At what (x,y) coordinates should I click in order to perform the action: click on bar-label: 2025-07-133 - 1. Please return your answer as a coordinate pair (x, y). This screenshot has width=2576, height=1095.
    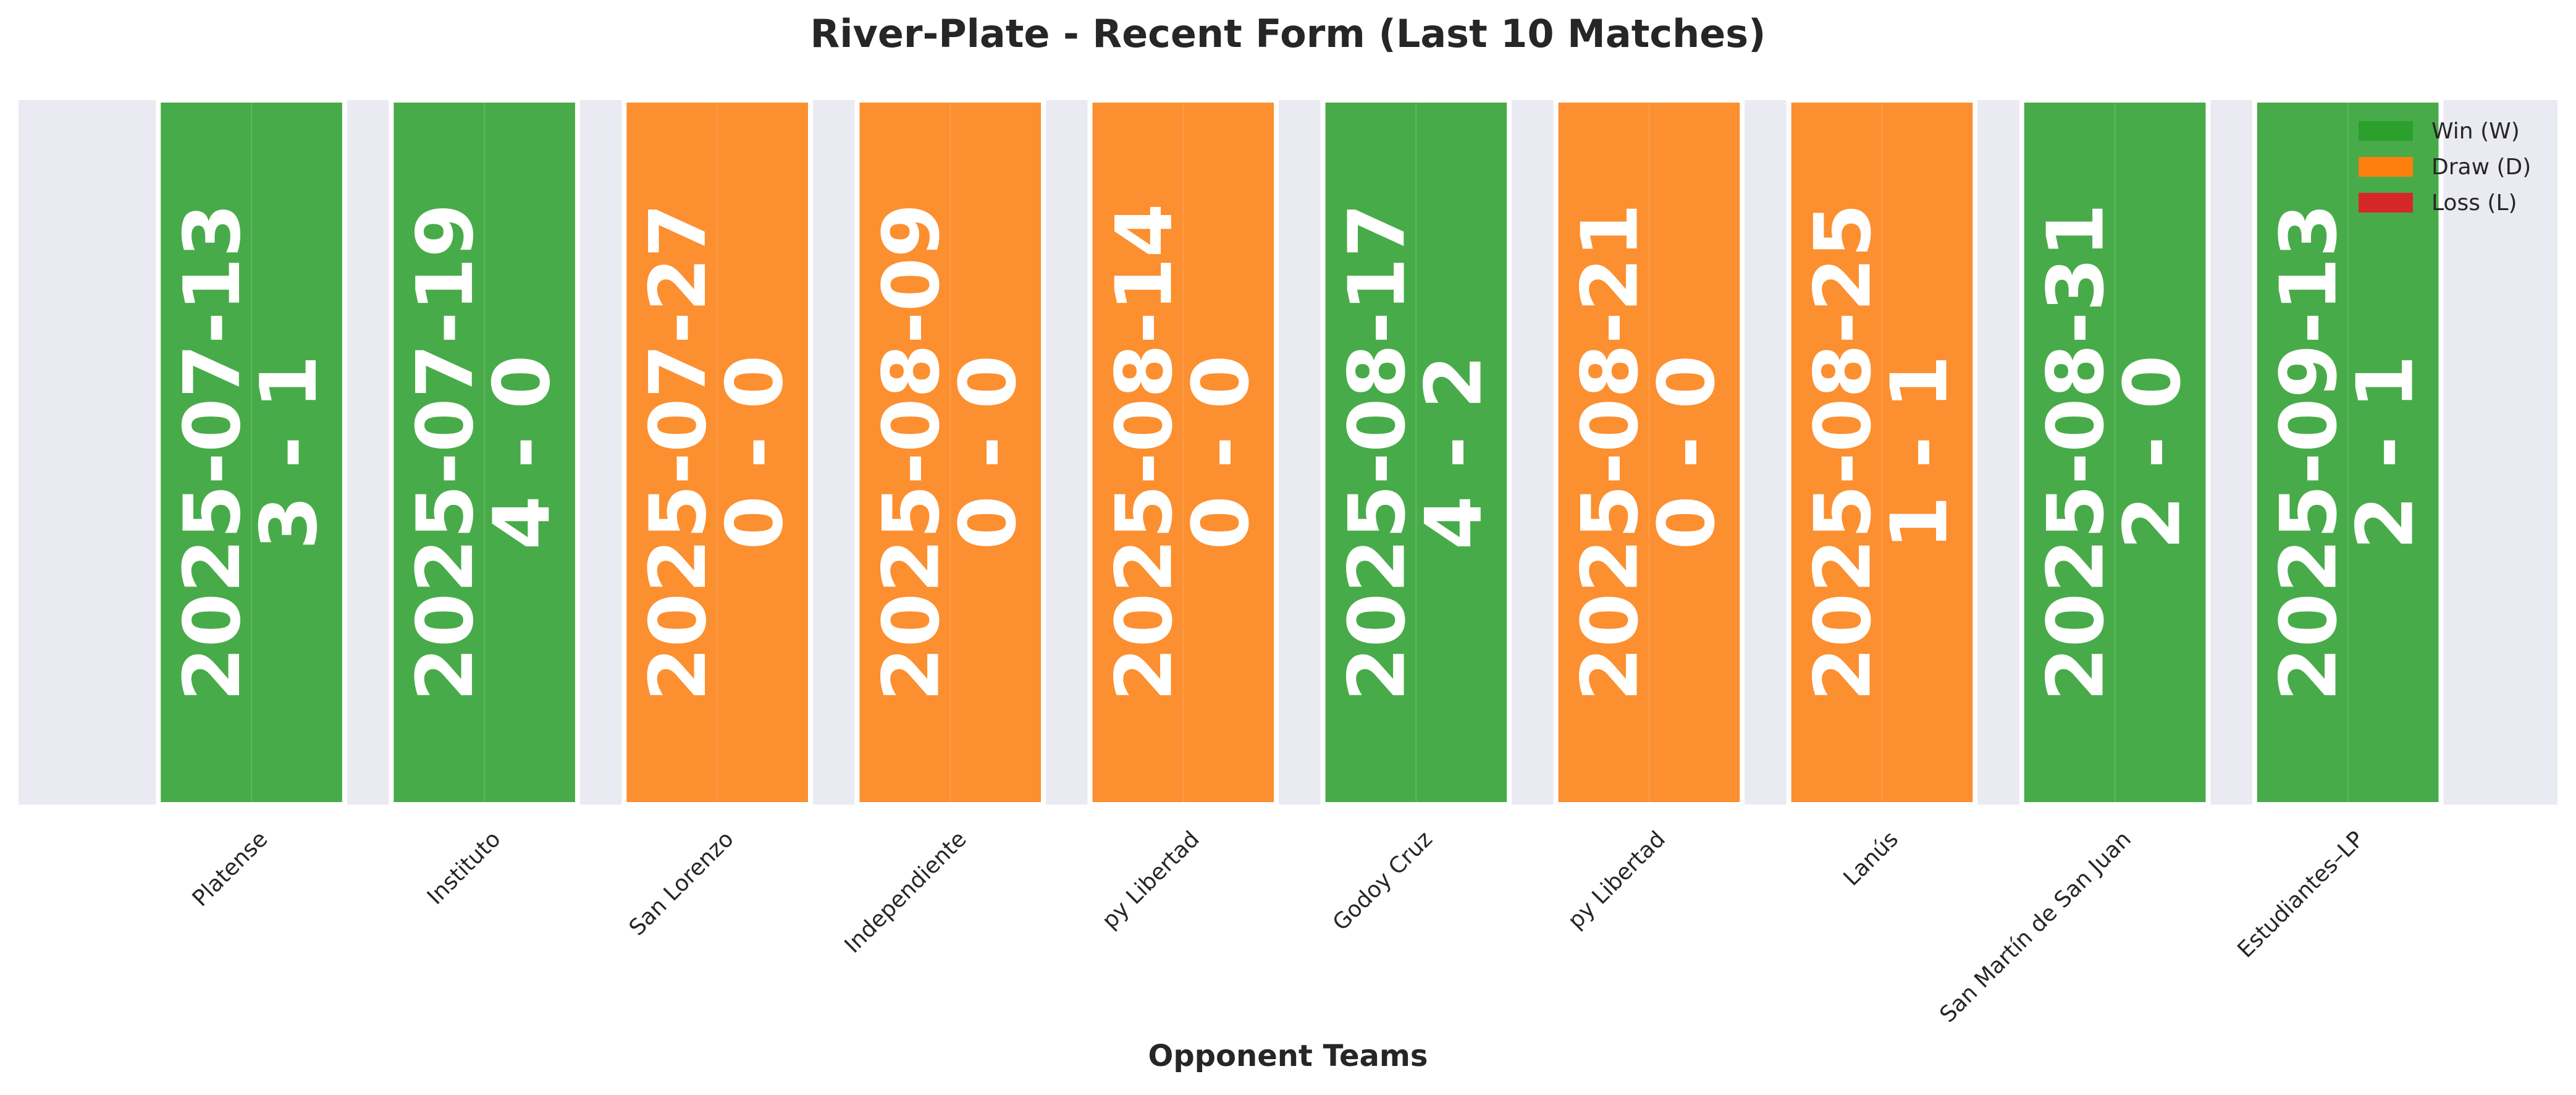
    Looking at the image, I should click on (250, 452).